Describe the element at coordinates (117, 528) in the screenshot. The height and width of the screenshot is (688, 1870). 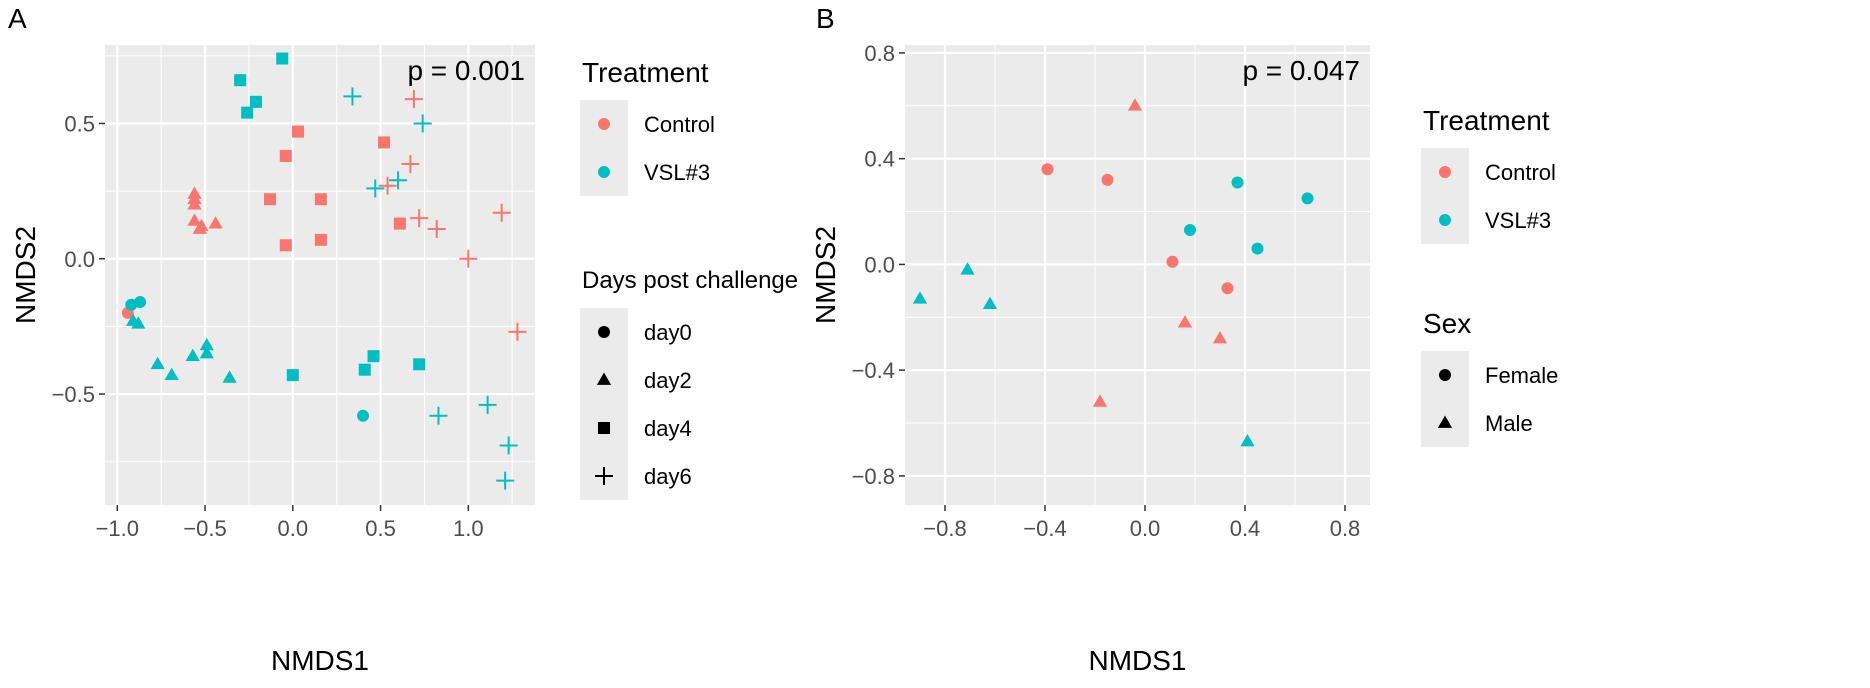
I see `x-tick-label: −1.0` at that location.